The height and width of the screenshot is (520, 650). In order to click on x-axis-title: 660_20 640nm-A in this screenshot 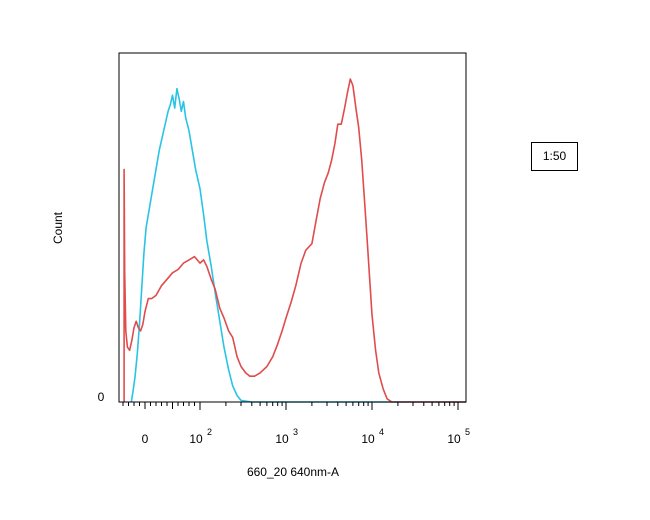, I will do `click(293, 472)`.